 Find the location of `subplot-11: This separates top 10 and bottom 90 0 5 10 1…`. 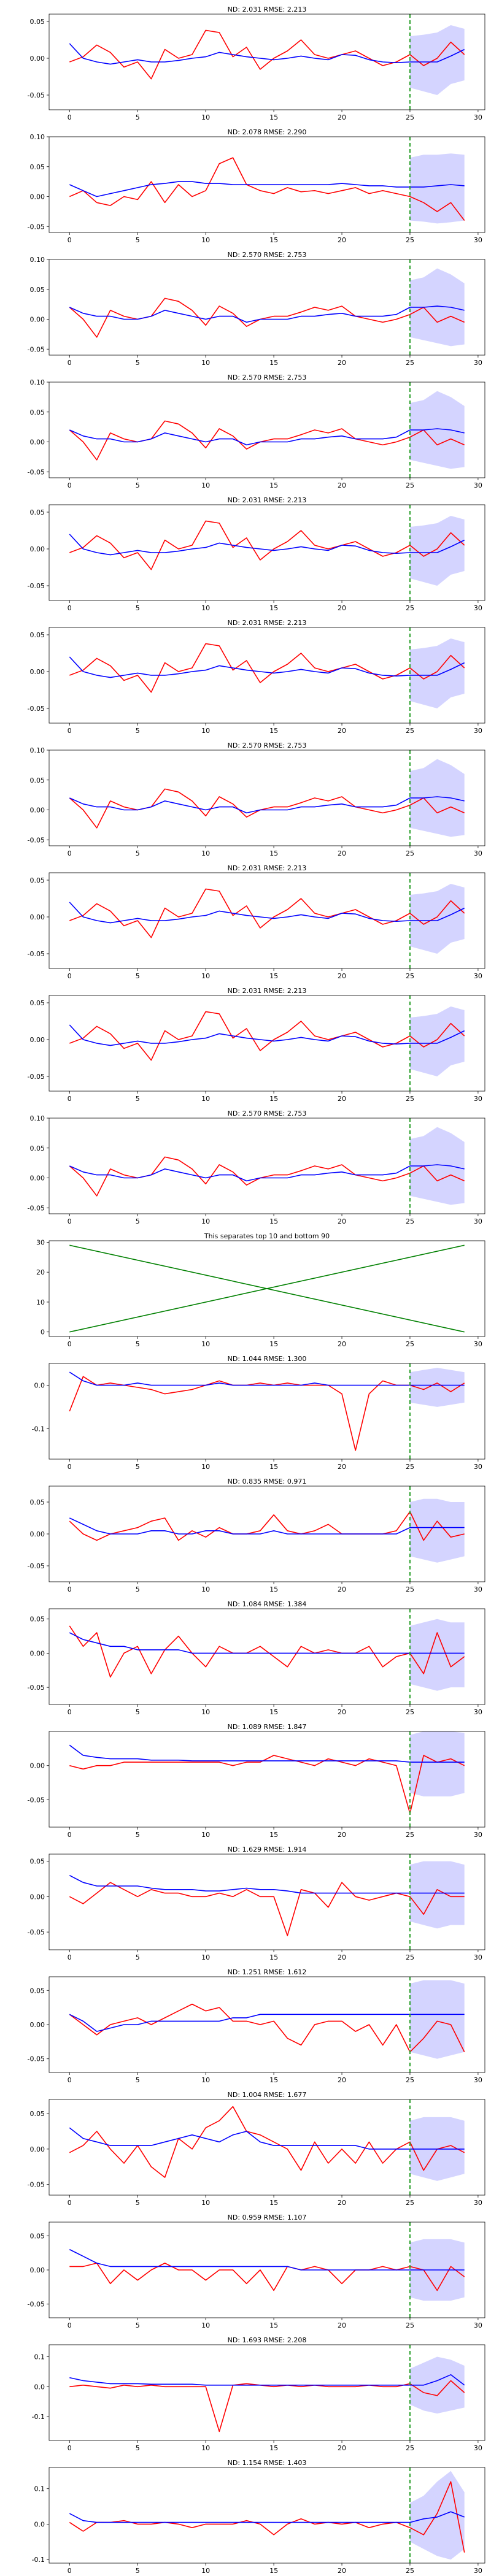

subplot-11: This separates top 10 and bottom 90 0 5 10 1… is located at coordinates (260, 1290).